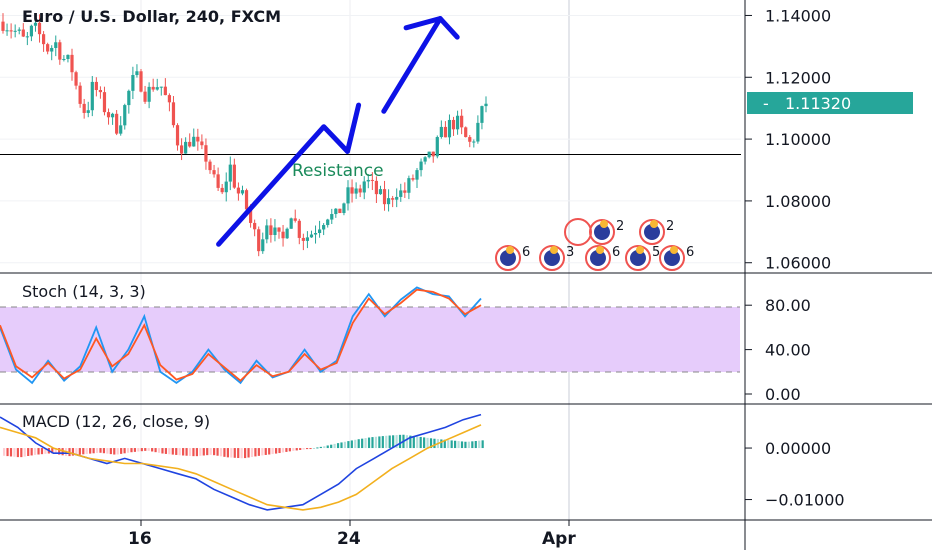 Image resolution: width=932 pixels, height=550 pixels. Describe the element at coordinates (798, 139) in the screenshot. I see `price-tick-label: 1.10000` at that location.